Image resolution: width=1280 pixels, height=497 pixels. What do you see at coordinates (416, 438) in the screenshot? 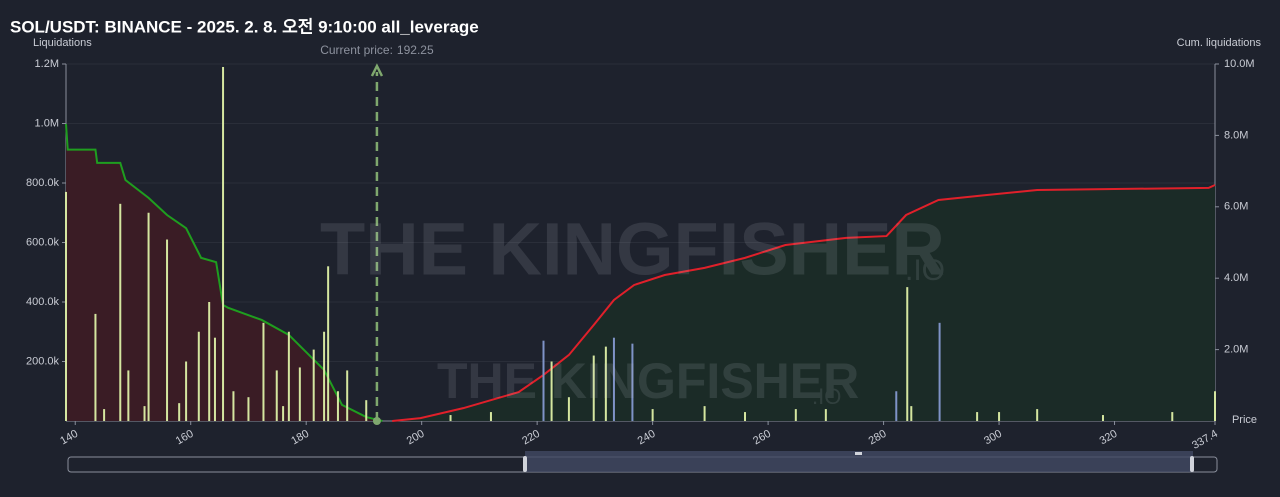
I see `x-tick-label: 200` at bounding box center [416, 438].